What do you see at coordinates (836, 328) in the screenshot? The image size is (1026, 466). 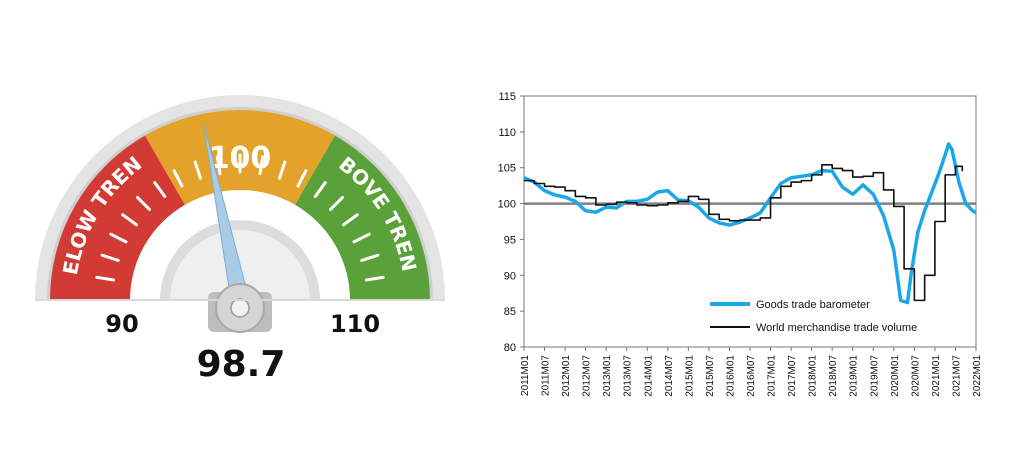 I see `legend-label-volume: World merchandise trade volume` at bounding box center [836, 328].